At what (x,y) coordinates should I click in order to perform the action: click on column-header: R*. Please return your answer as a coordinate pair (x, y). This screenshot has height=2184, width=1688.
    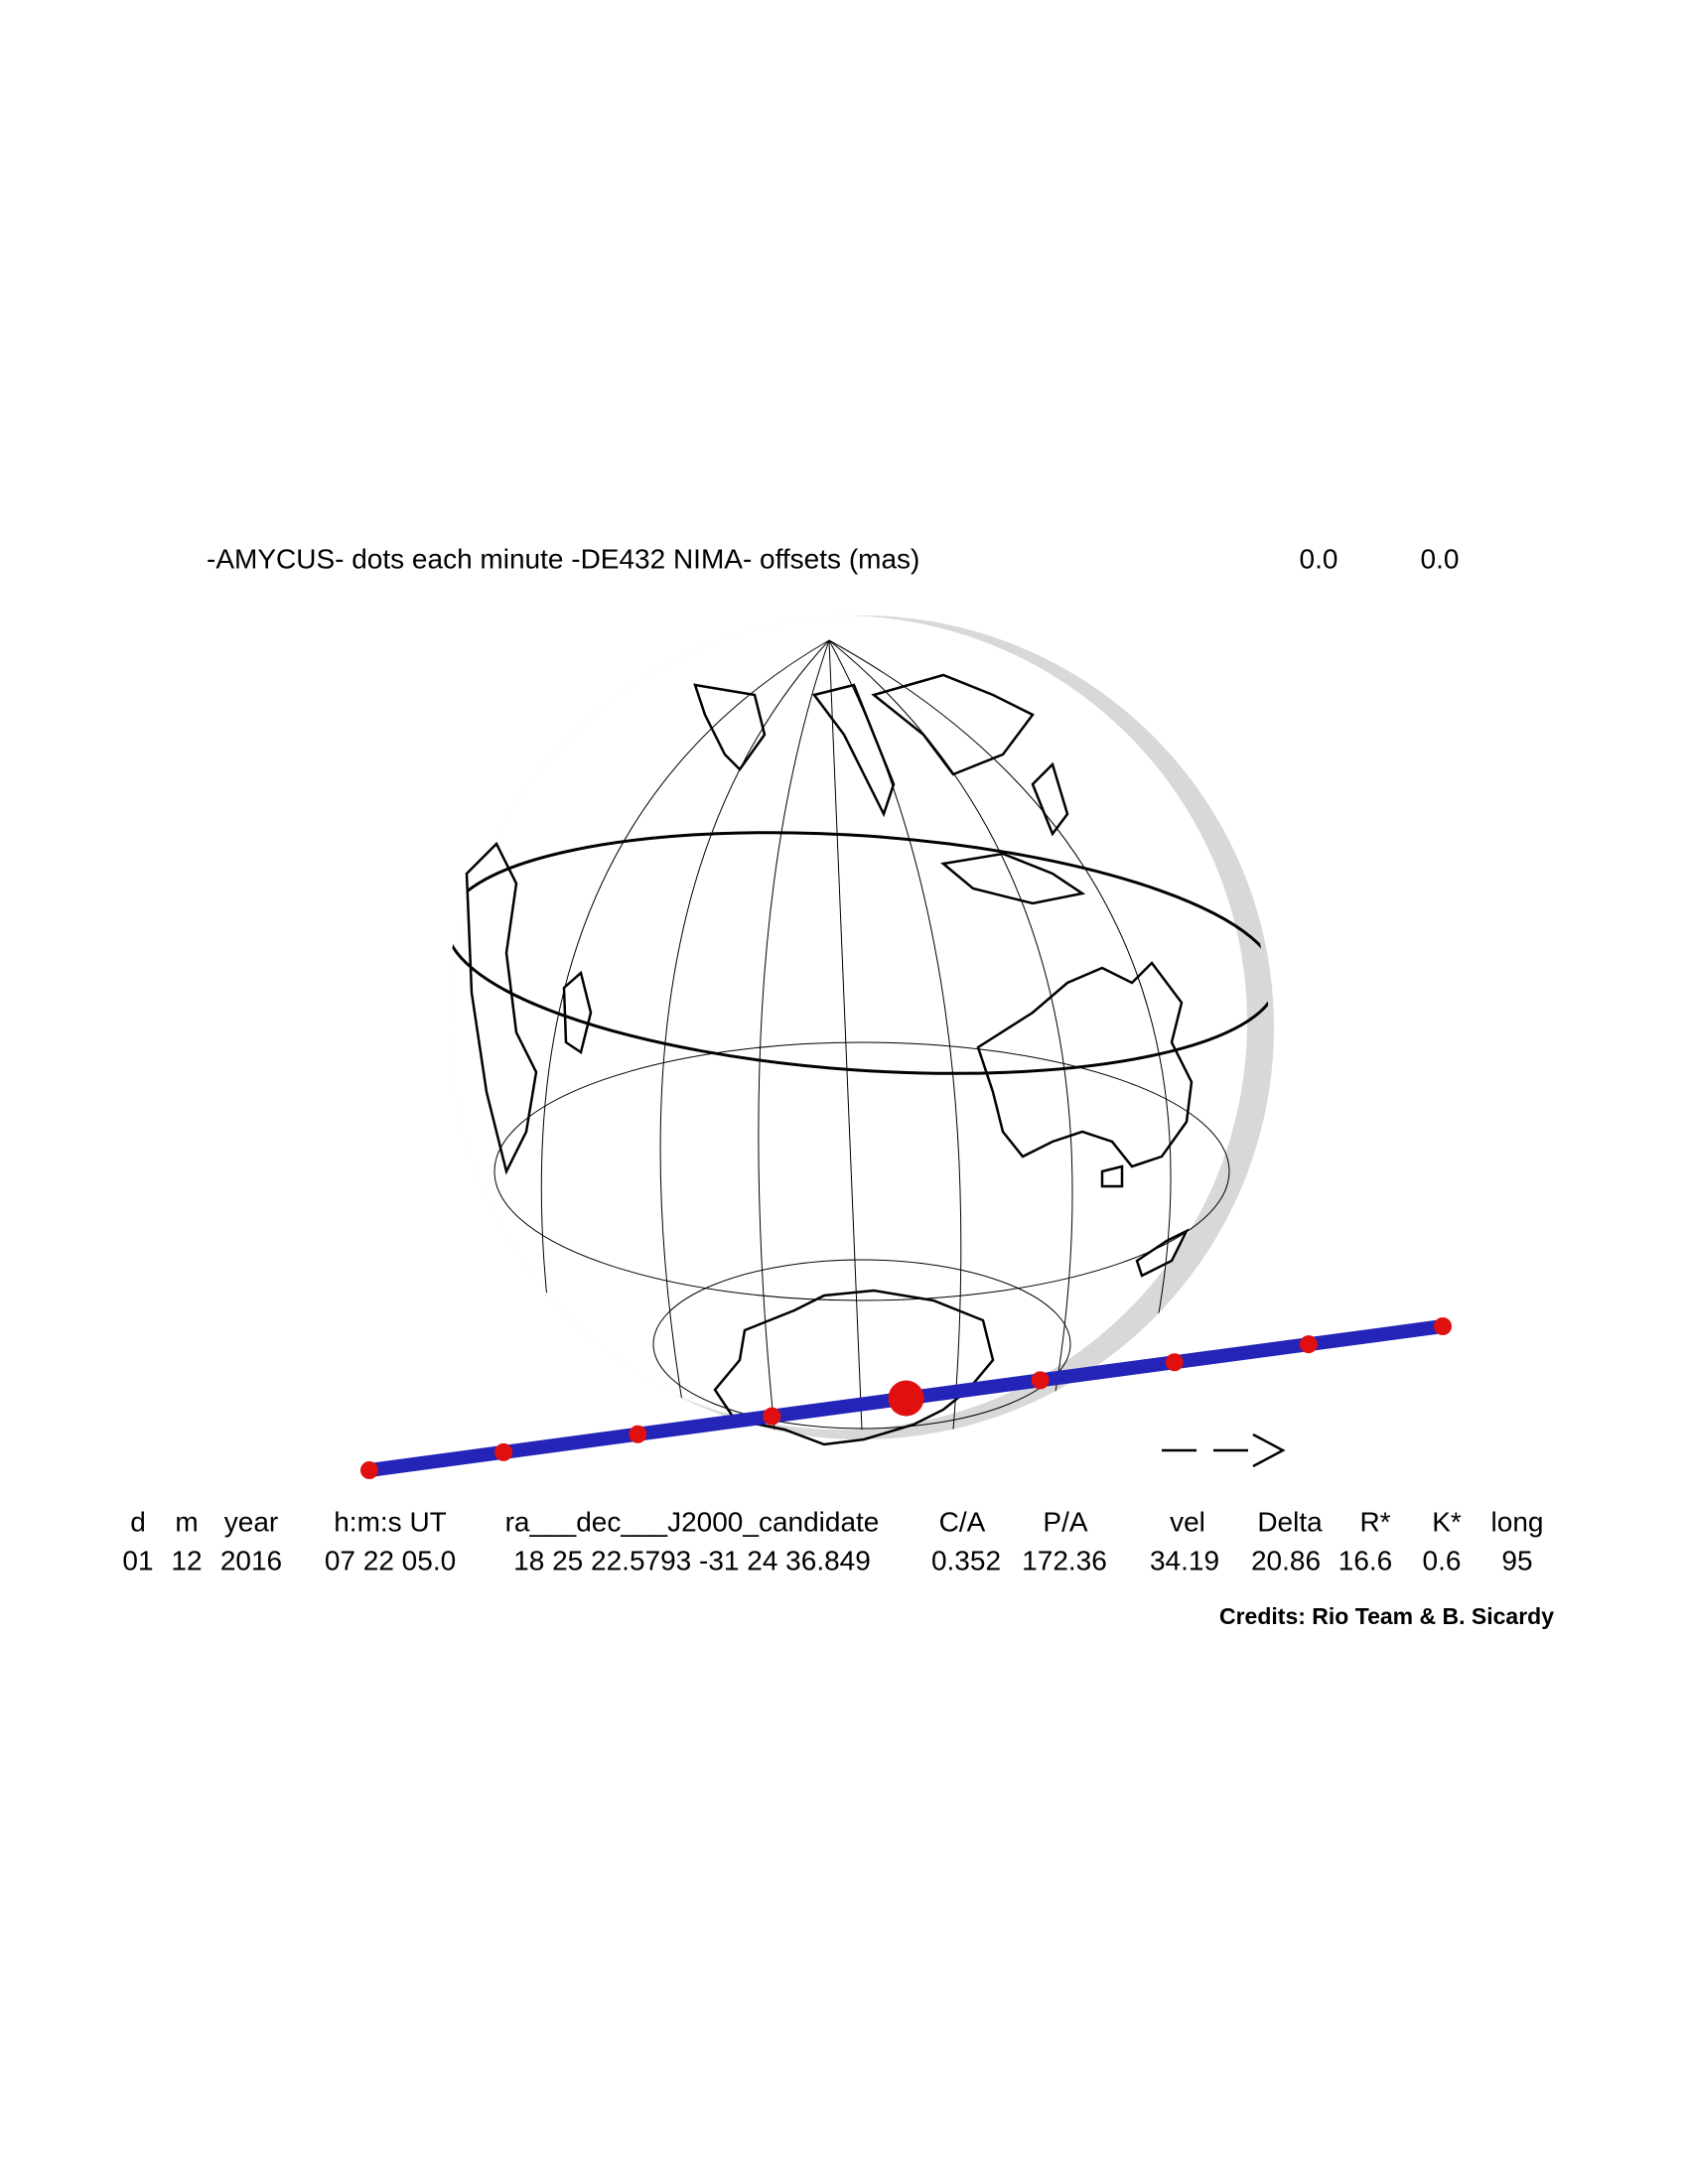
    Looking at the image, I should click on (1374, 1521).